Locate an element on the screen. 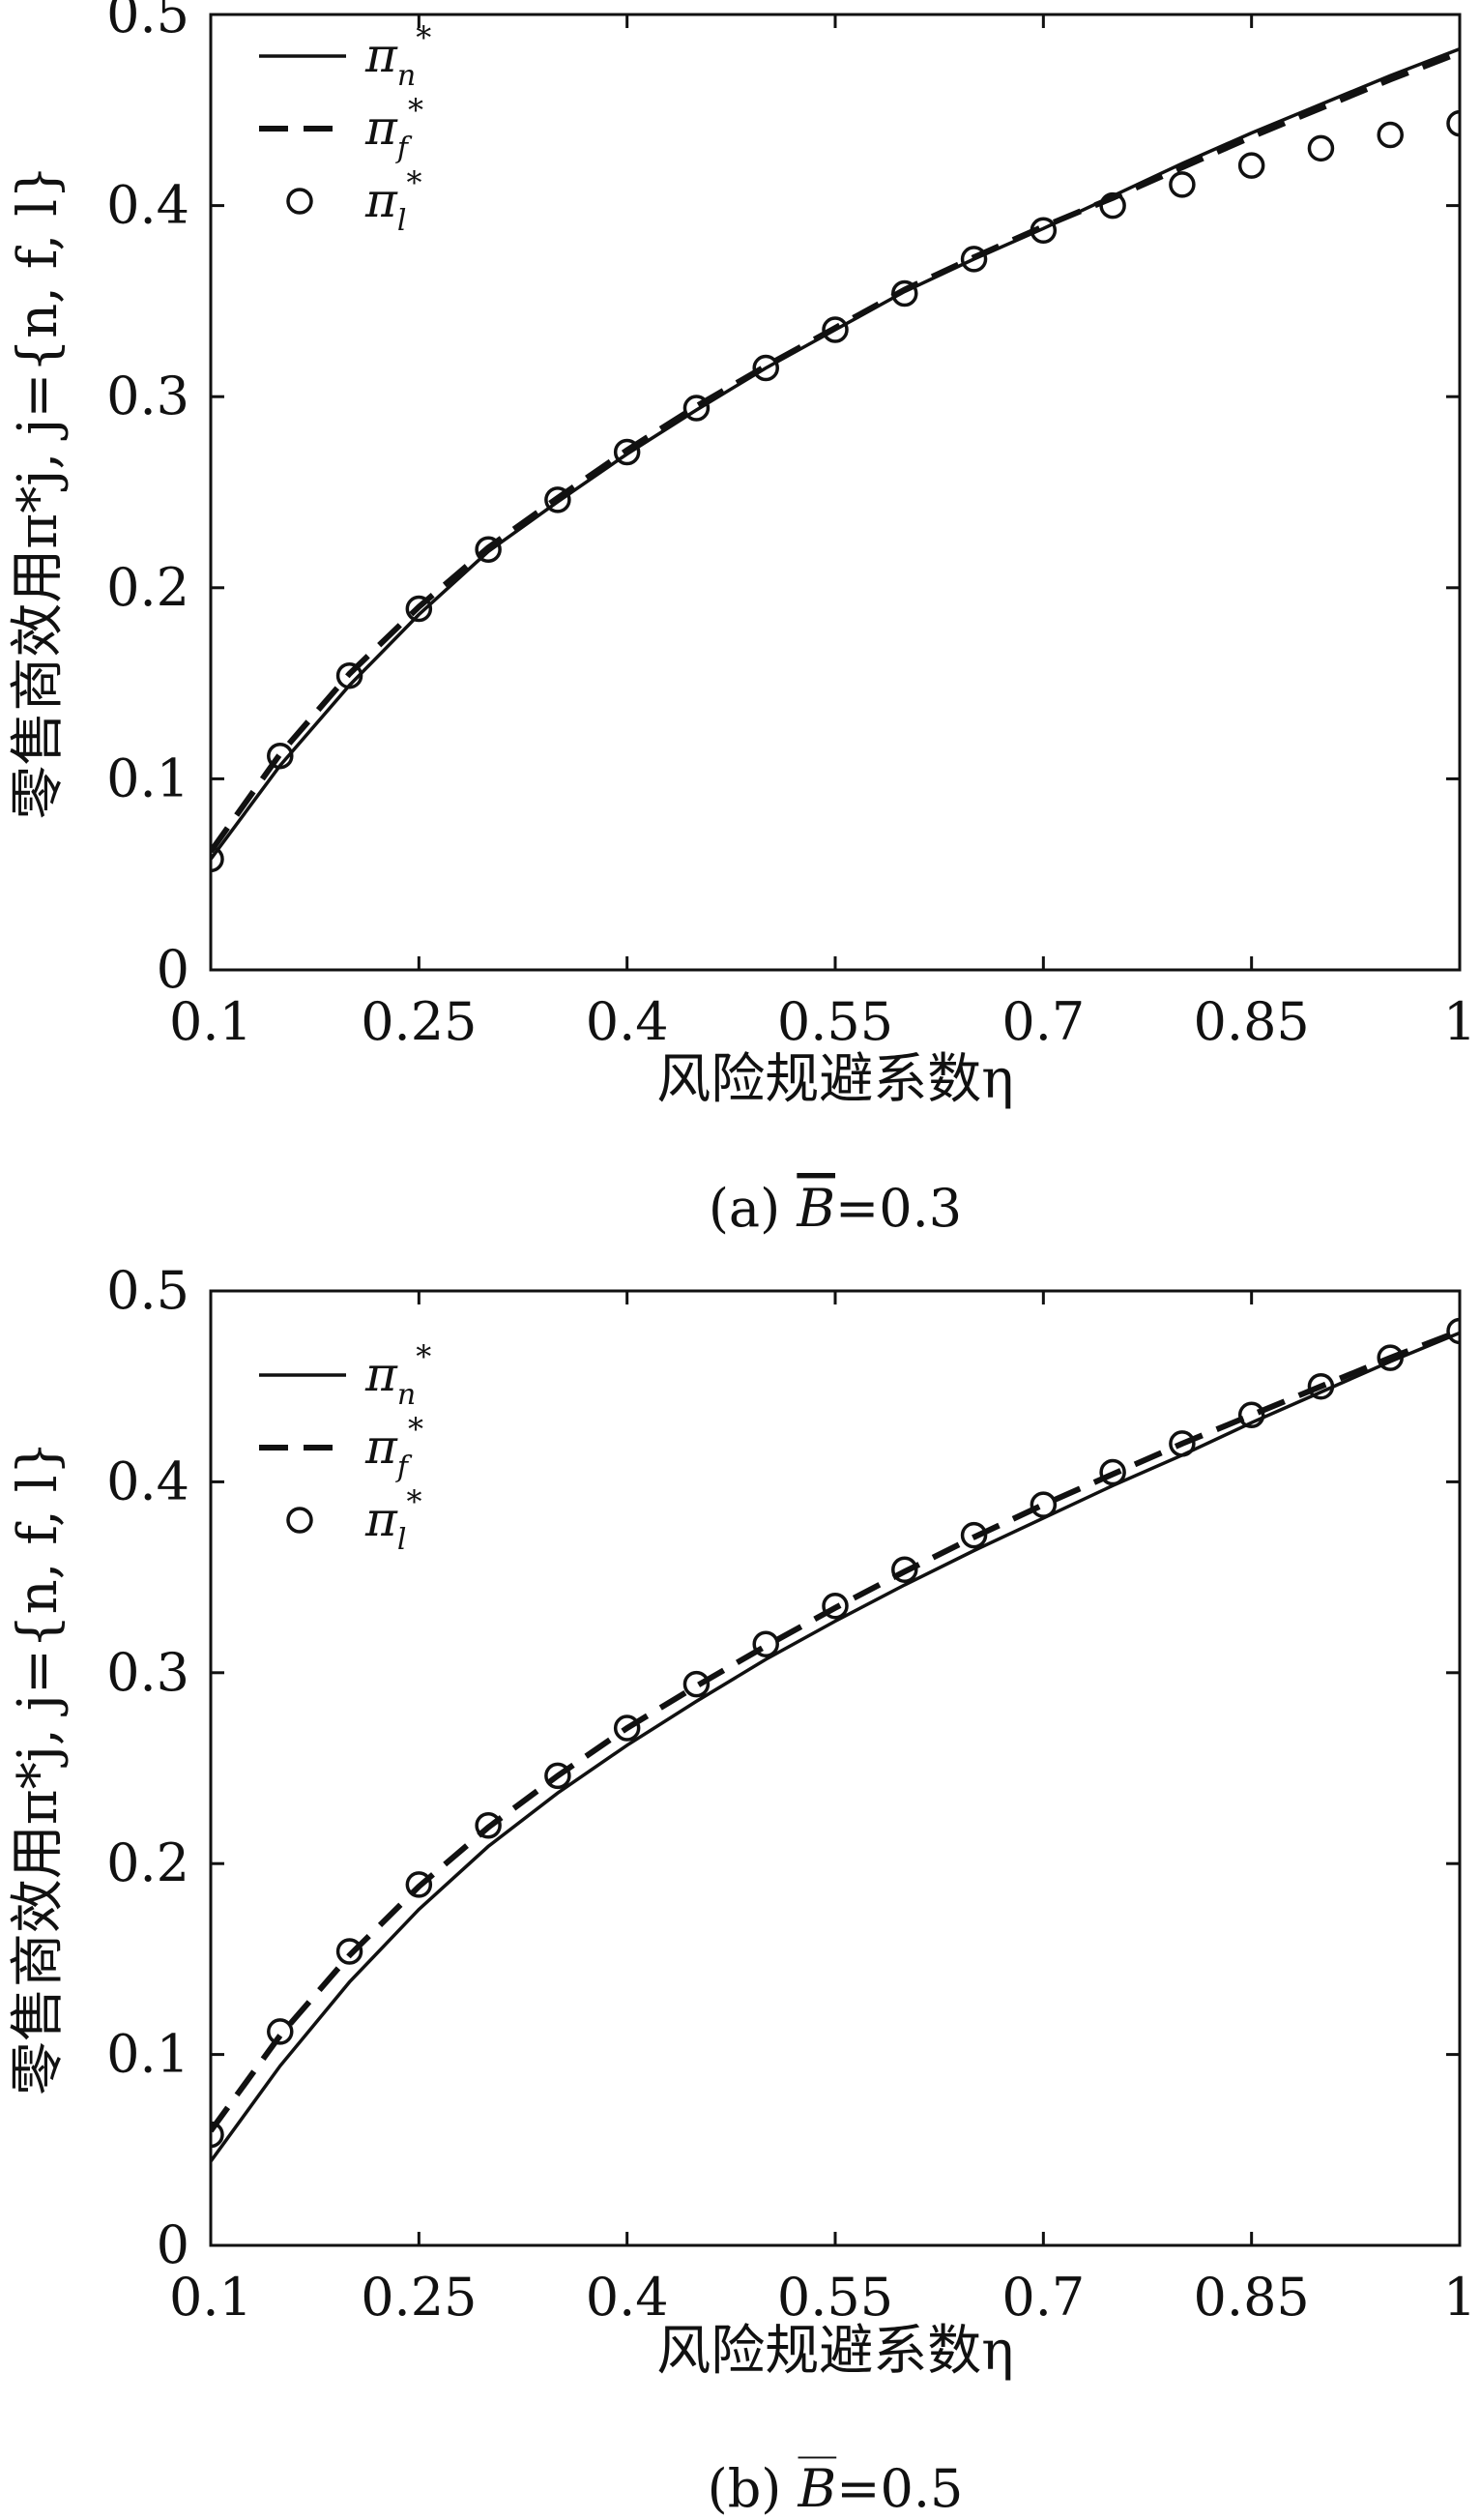 This screenshot has height=2520, width=1480. y-tick-label: 0.3 is located at coordinates (147, 396).